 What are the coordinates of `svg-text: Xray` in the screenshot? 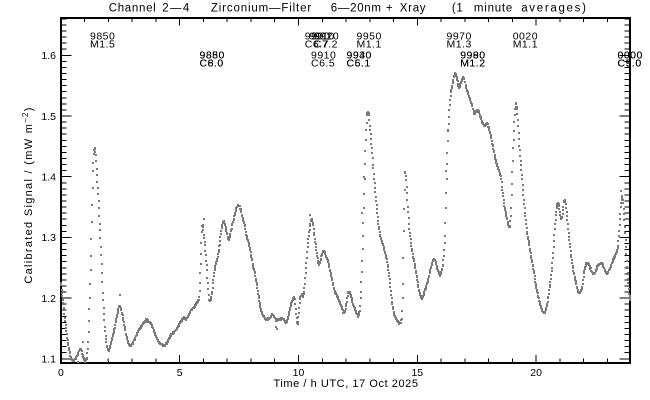 It's located at (413, 8).